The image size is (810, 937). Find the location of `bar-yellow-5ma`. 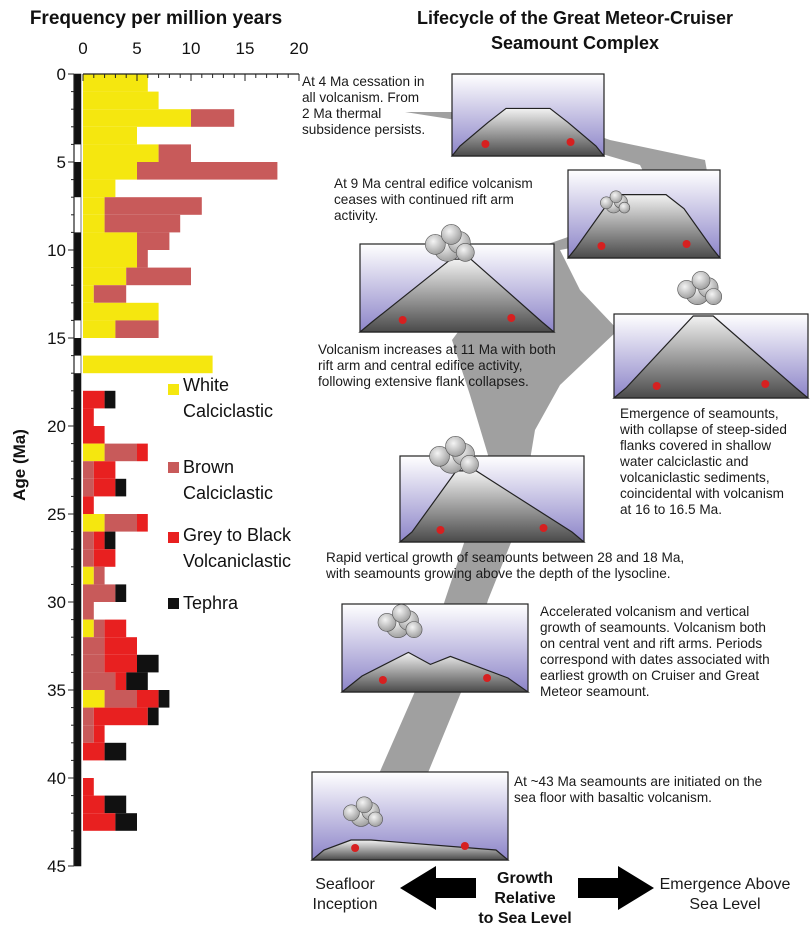

bar-yellow-5ma is located at coordinates (110, 171).